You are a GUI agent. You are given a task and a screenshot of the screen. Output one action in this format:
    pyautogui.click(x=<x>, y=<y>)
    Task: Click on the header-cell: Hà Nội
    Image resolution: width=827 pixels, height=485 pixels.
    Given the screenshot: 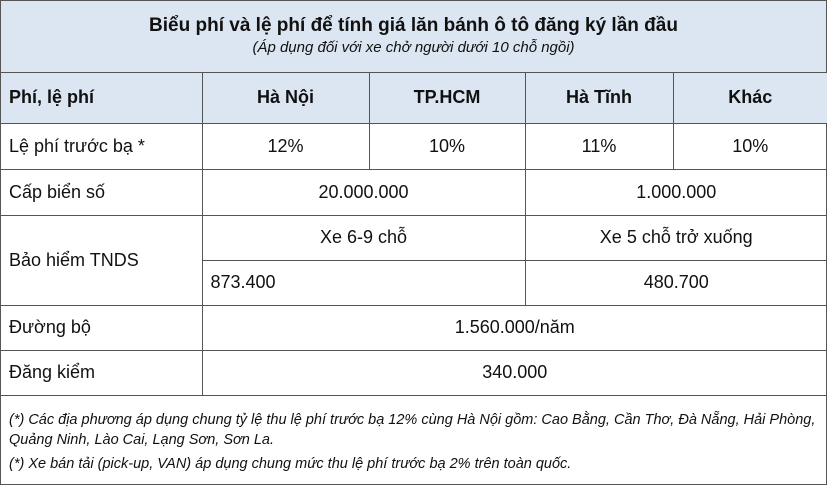 What is the action you would take?
    pyautogui.click(x=285, y=98)
    